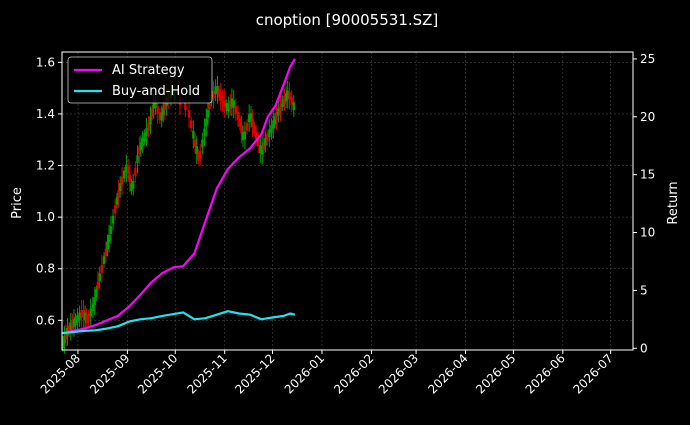 The width and height of the screenshot is (690, 425). I want to click on y-tick-label: 1.2, so click(45, 166).